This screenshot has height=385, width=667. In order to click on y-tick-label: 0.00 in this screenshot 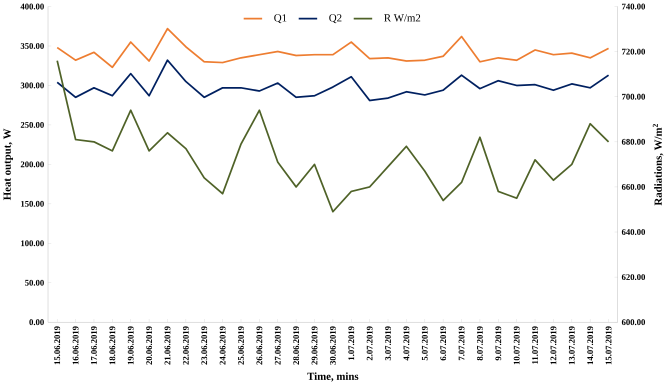, I will do `click(36, 322)`.